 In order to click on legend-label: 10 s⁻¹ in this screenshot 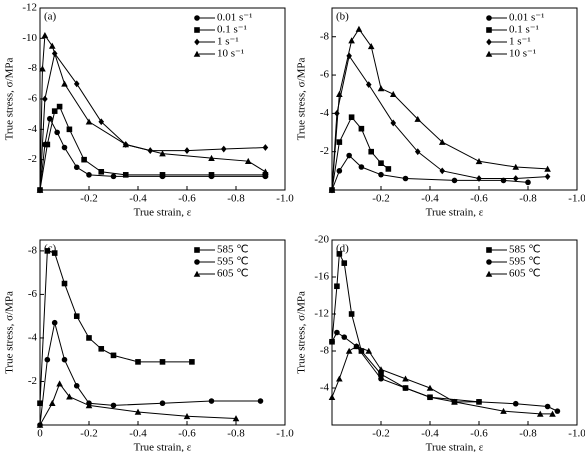, I will do `click(522, 54)`.